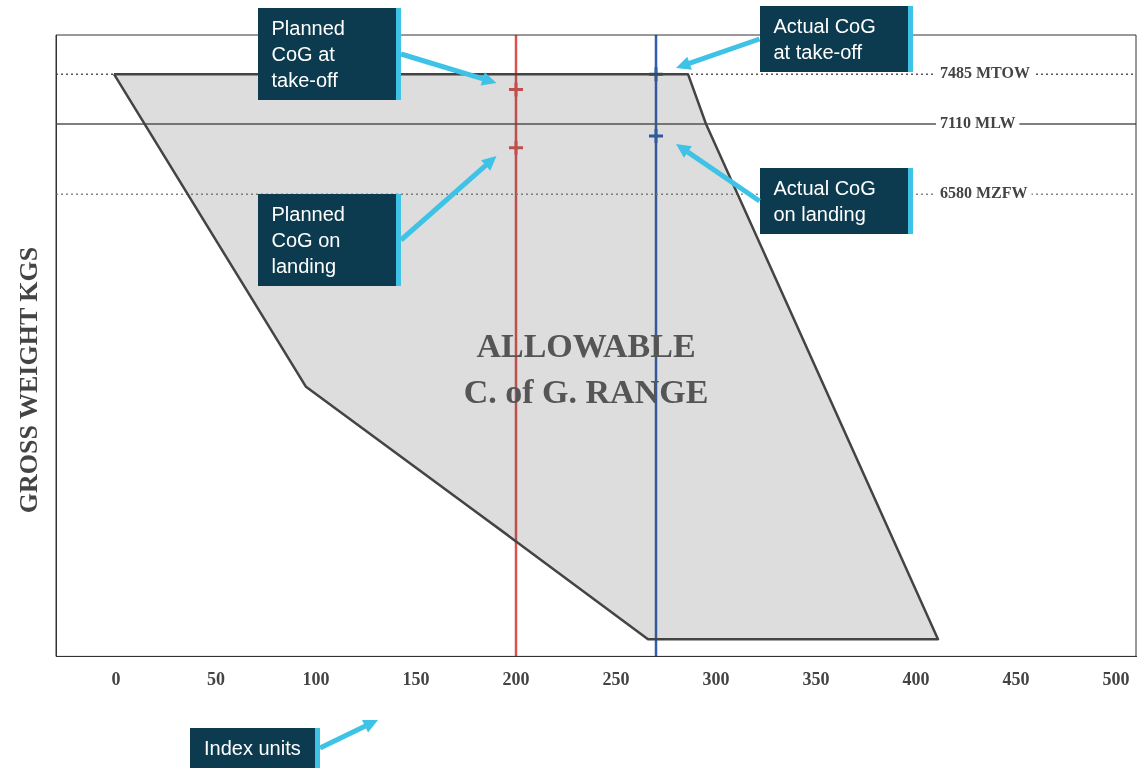  Describe the element at coordinates (416, 678) in the screenshot. I see `x-tick-label: 150` at that location.